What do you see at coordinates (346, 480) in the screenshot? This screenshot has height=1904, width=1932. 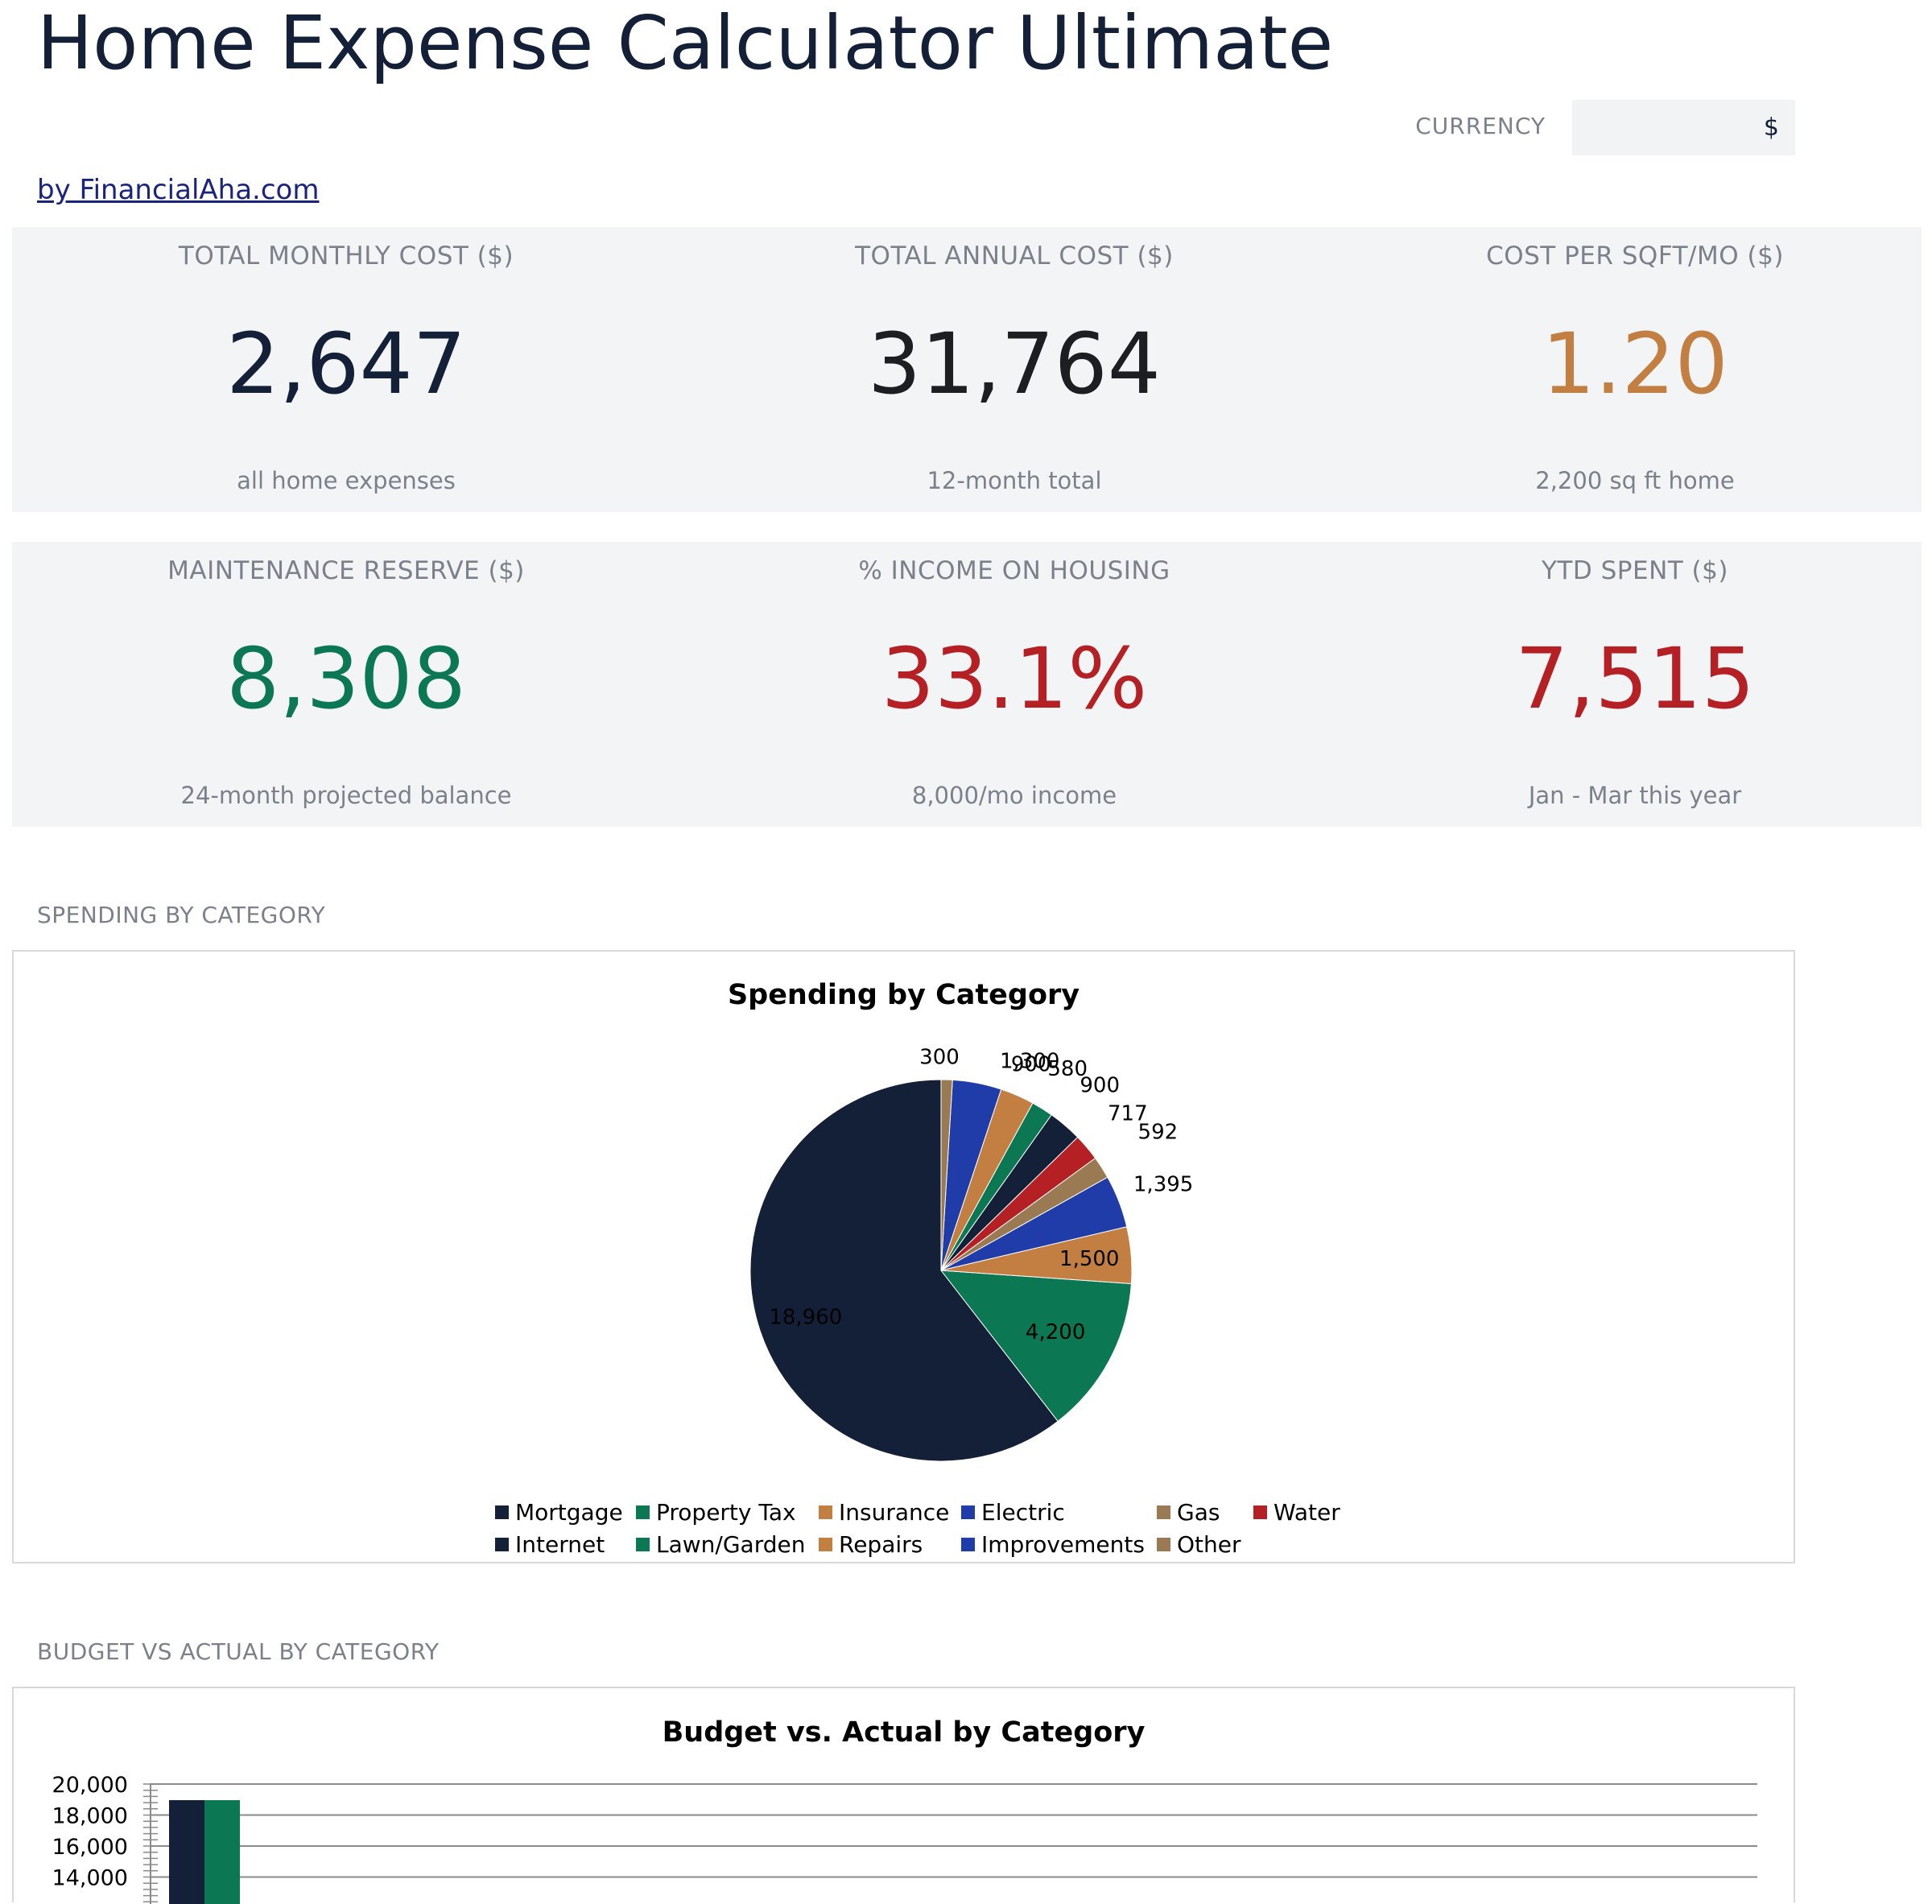 I see `kpi-subtext: all home expenses` at bounding box center [346, 480].